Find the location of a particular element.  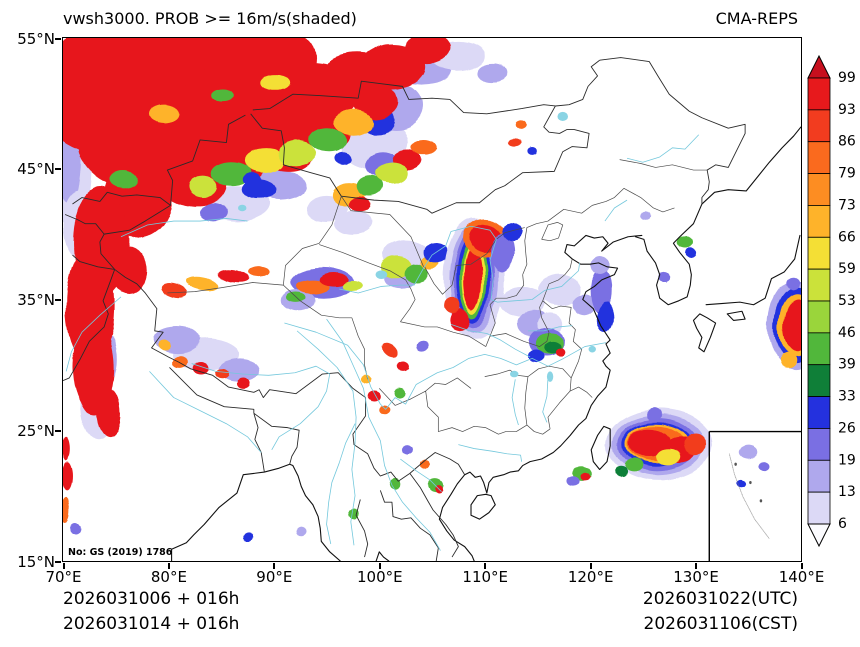

colorbar-label: 19 is located at coordinates (847, 460).